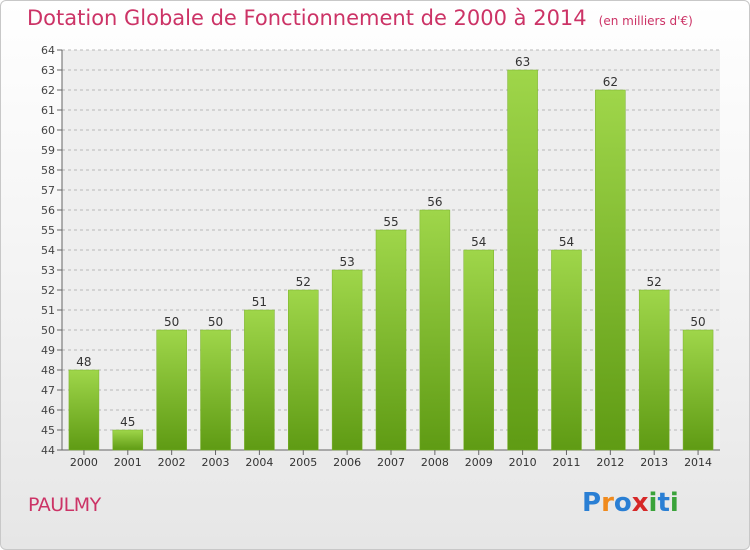 This screenshot has height=550, width=750. Describe the element at coordinates (48, 130) in the screenshot. I see `y-tick-label: 60` at that location.